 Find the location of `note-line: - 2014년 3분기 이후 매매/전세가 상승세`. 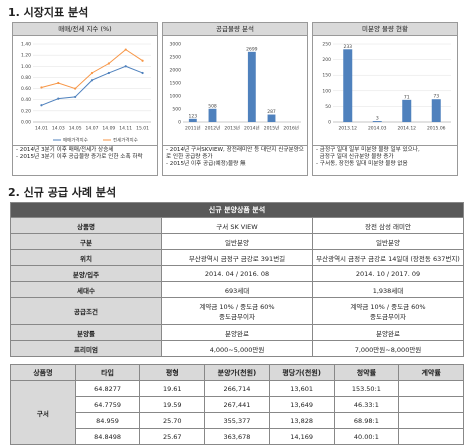

note-line: - 2014년 3분기 이후 매매/전세가 상승세 is located at coordinates (65, 150).